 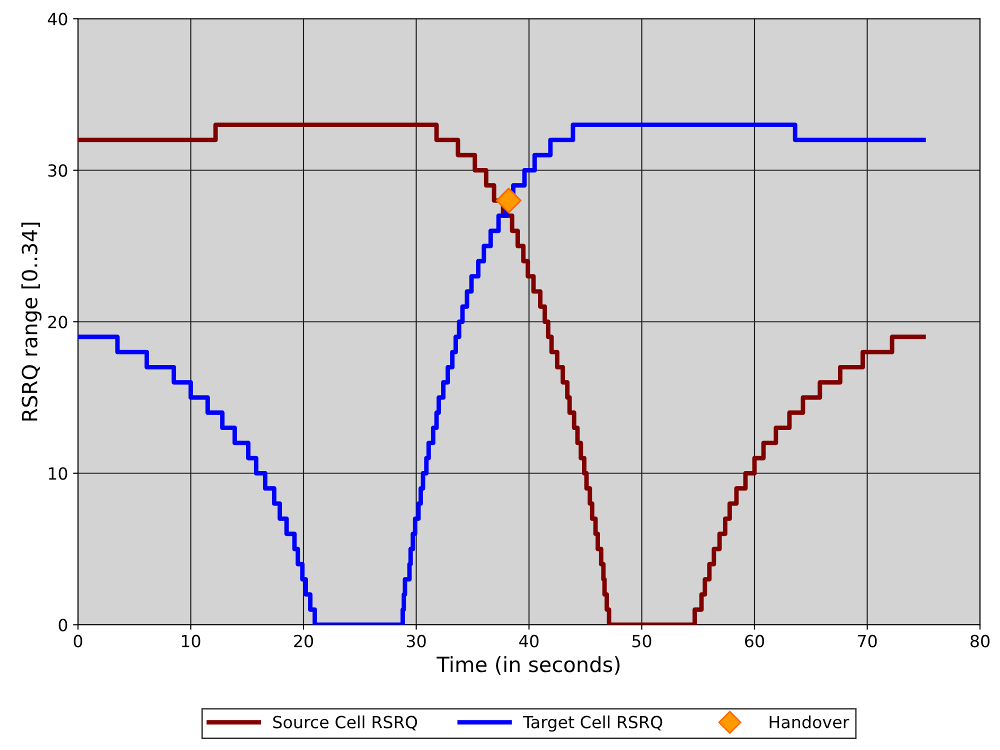 What do you see at coordinates (58, 473) in the screenshot?
I see `y-tick-label: 10` at bounding box center [58, 473].